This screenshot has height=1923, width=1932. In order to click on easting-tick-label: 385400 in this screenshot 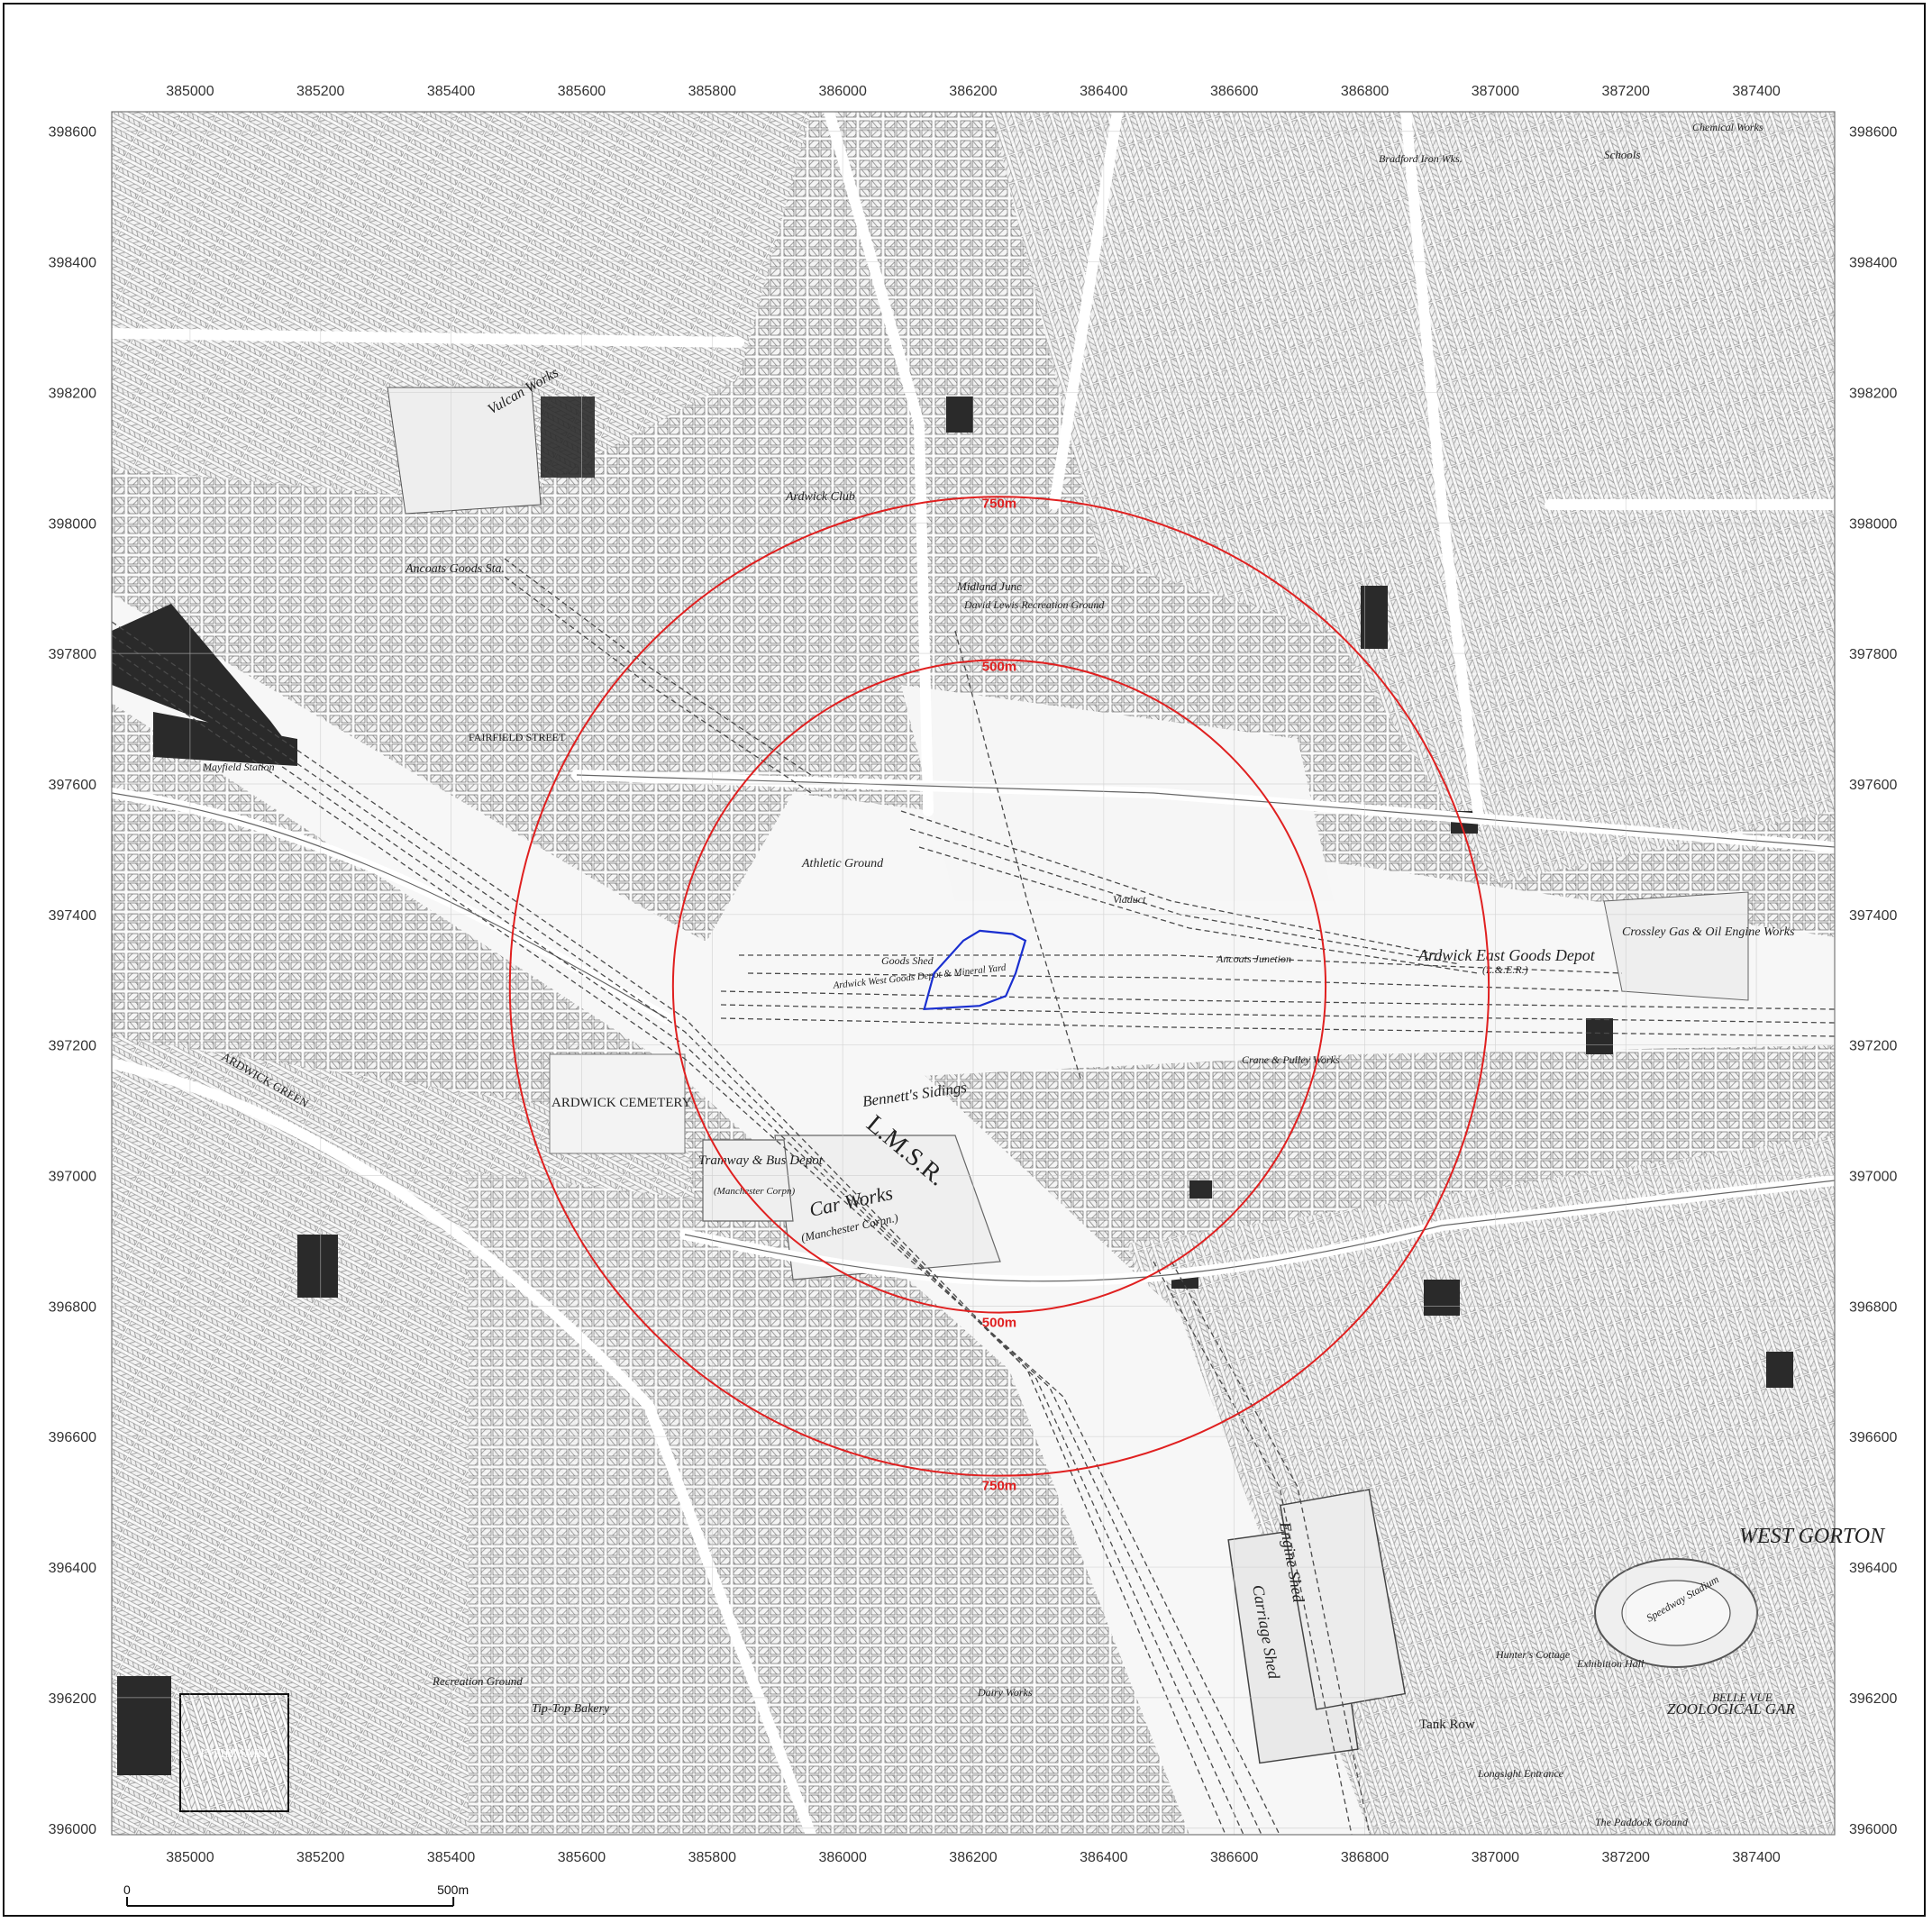, I will do `click(451, 1857)`.